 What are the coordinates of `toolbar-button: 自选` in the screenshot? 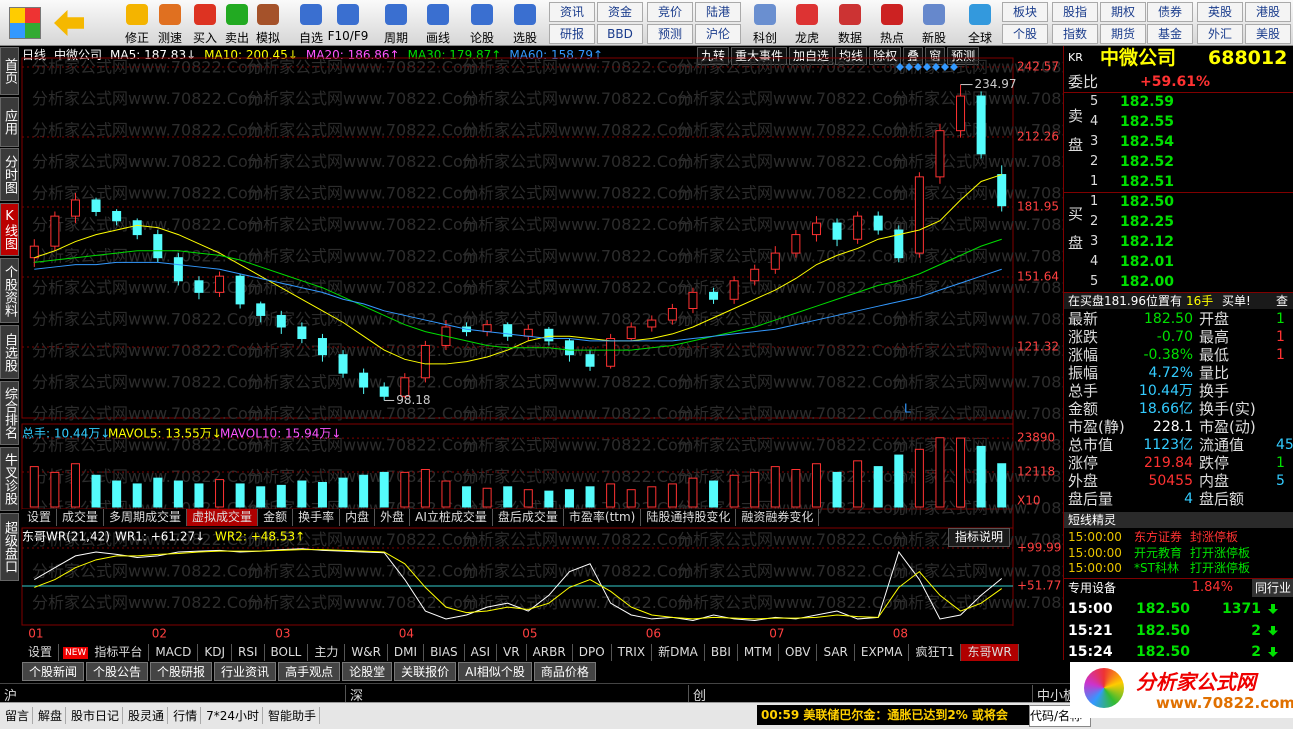 It's located at (311, 23).